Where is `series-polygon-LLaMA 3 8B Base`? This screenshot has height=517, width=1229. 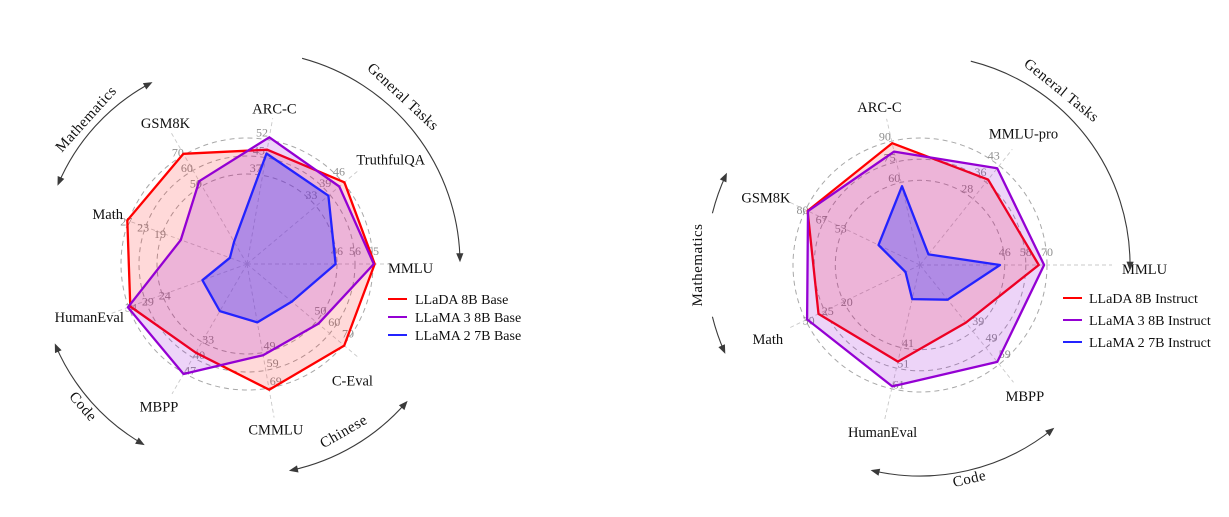 series-polygon-LLaMA 3 8B Base is located at coordinates (250, 256).